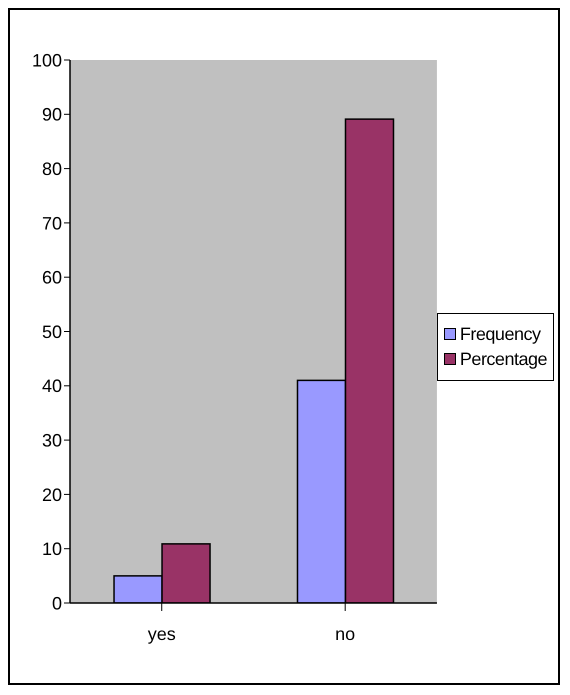  Describe the element at coordinates (52, 494) in the screenshot. I see `y-tick-label: 20` at that location.